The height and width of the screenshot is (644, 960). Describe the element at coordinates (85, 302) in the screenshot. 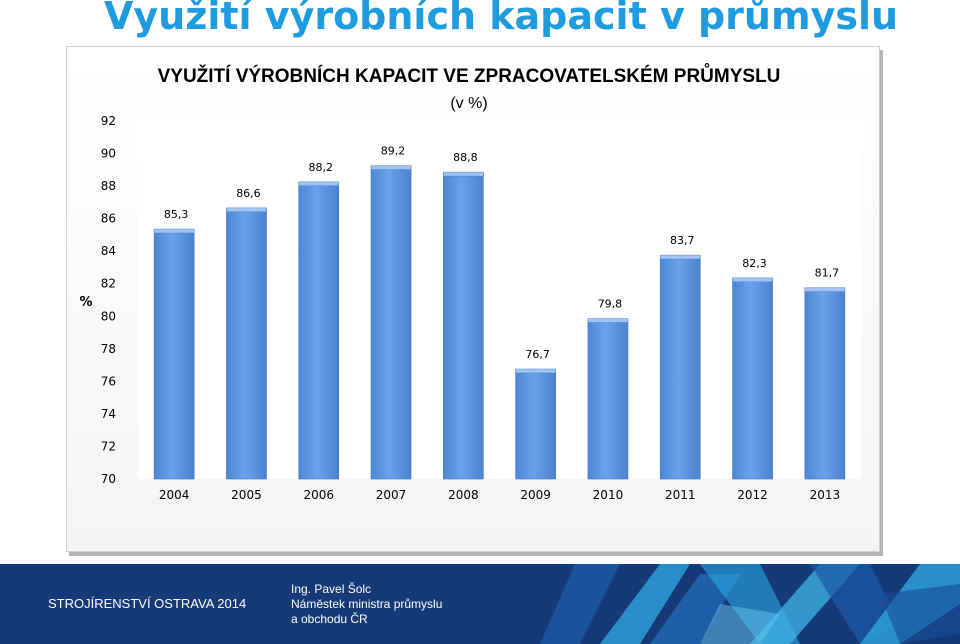

I see `y-axis-label: %` at that location.